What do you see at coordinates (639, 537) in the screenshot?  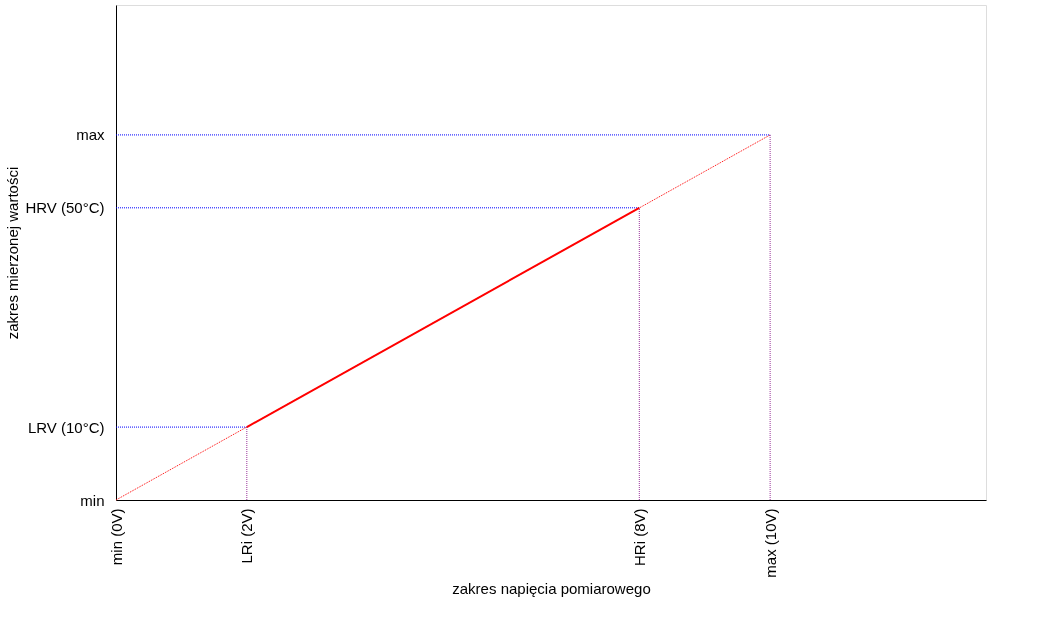 I see `x-tick-label: HRi (8V)` at bounding box center [639, 537].